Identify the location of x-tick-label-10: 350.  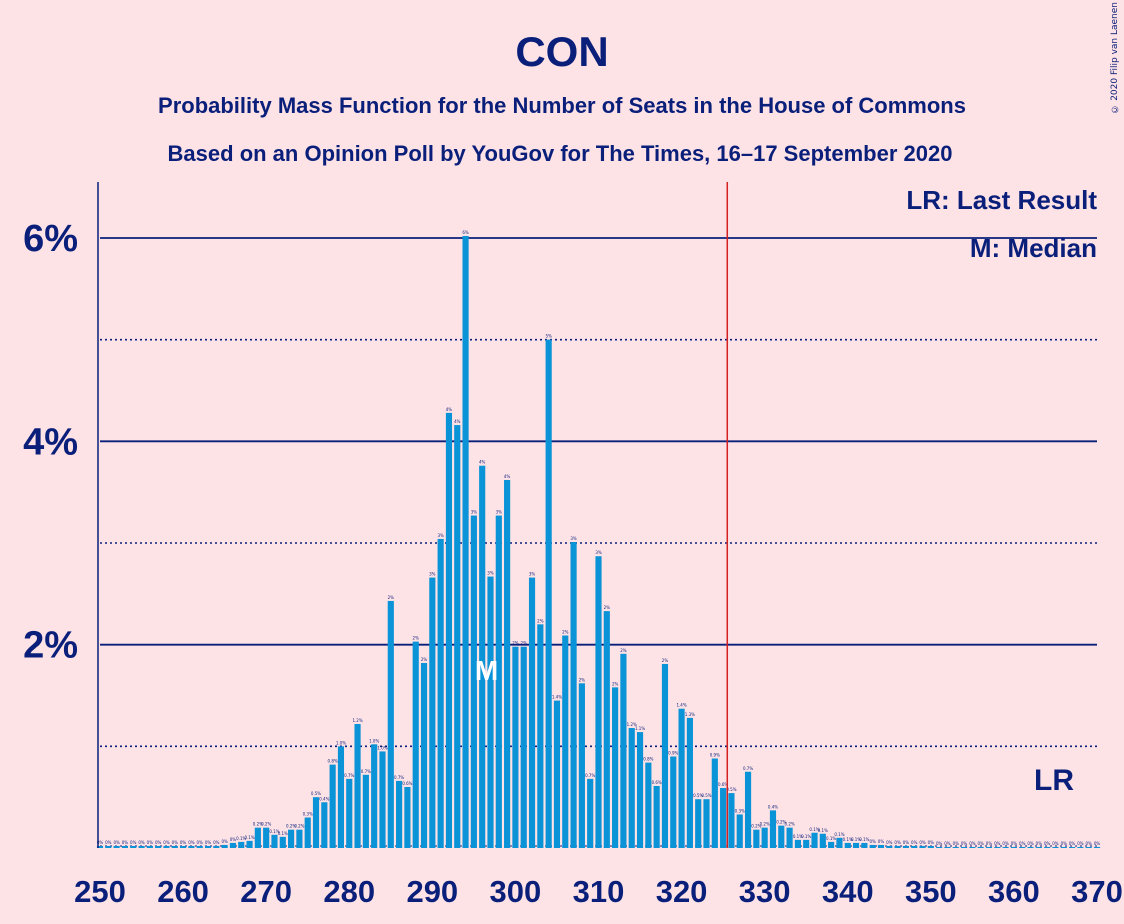
(931, 891).